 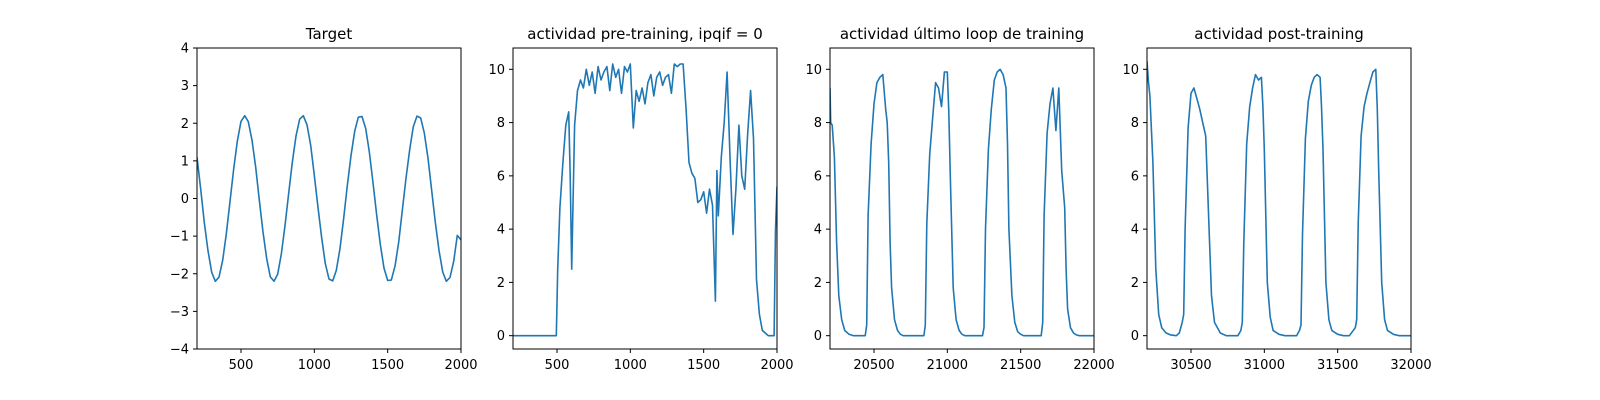 What do you see at coordinates (1190, 365) in the screenshot?
I see `x-tick-label: 30500` at bounding box center [1190, 365].